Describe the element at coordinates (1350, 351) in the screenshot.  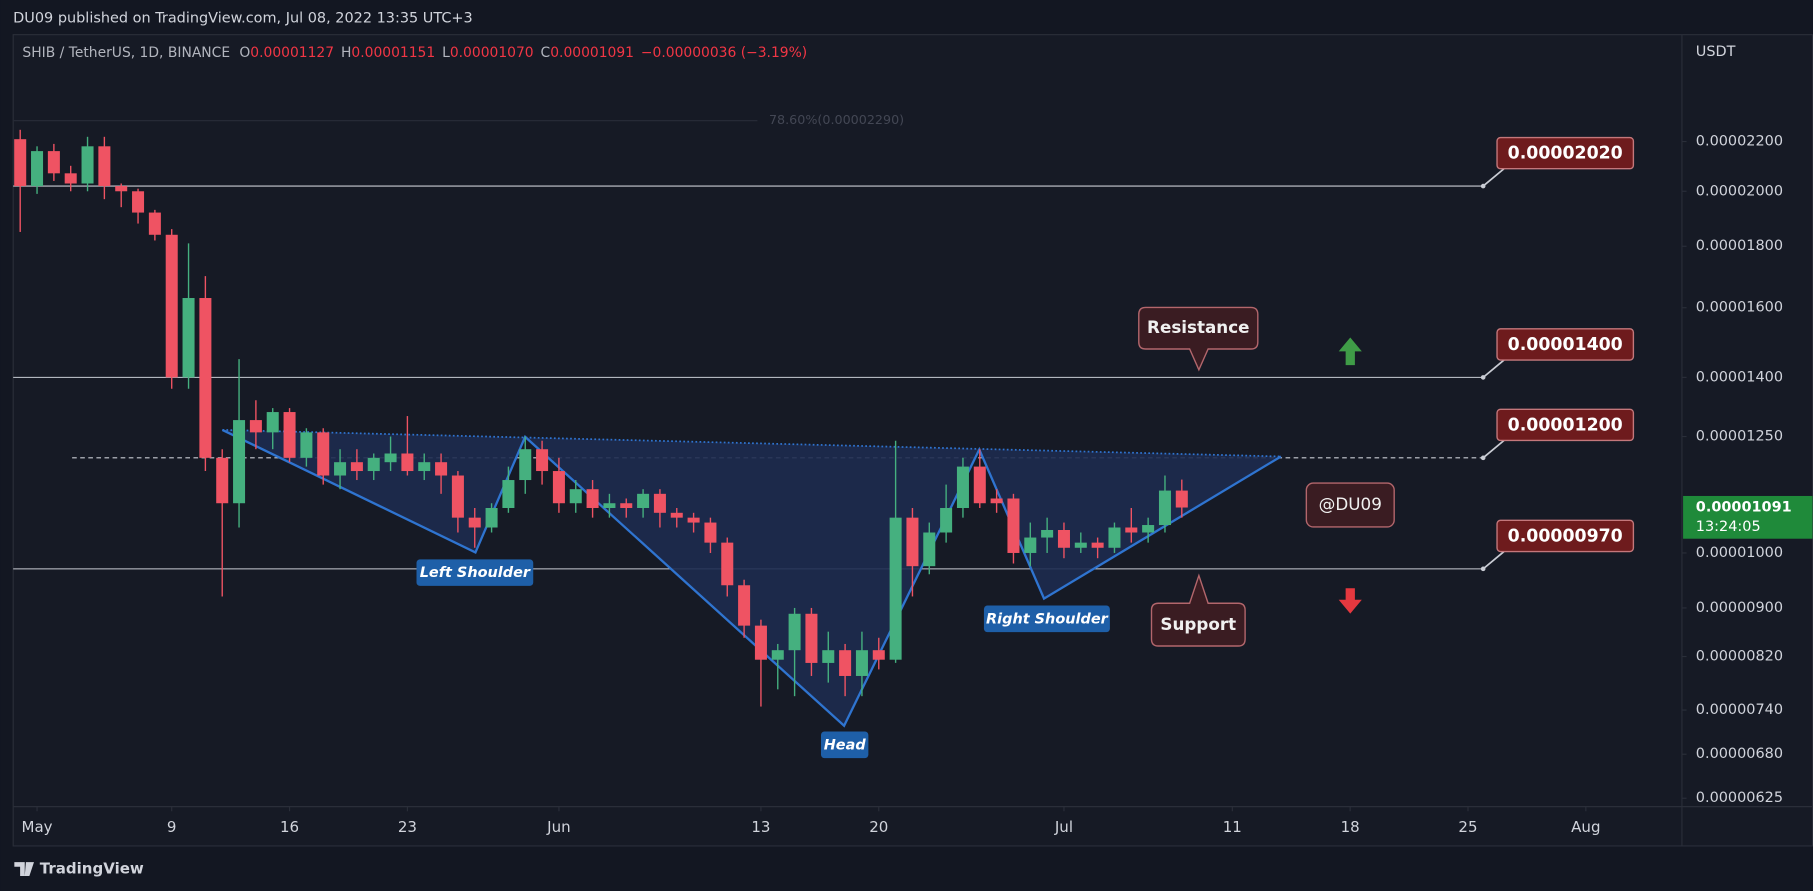
I see `up-arrow` at that location.